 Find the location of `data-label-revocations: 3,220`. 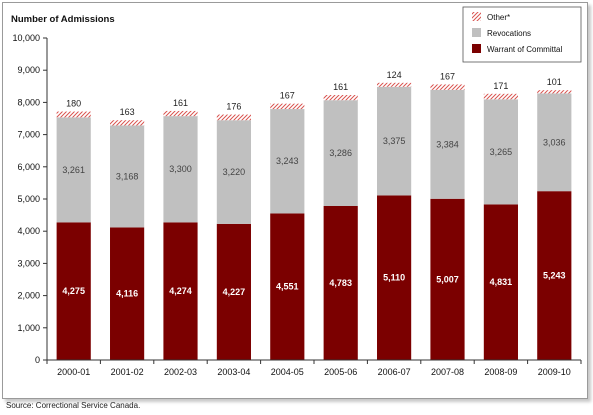

data-label-revocations: 3,220 is located at coordinates (234, 172).